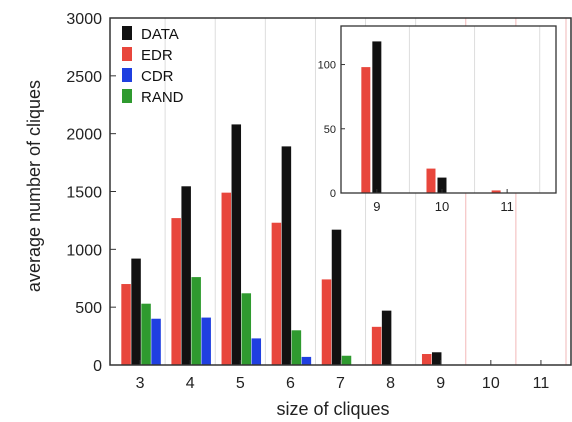 The height and width of the screenshot is (422, 572). What do you see at coordinates (240, 383) in the screenshot?
I see `x-tick-label: 5` at bounding box center [240, 383].